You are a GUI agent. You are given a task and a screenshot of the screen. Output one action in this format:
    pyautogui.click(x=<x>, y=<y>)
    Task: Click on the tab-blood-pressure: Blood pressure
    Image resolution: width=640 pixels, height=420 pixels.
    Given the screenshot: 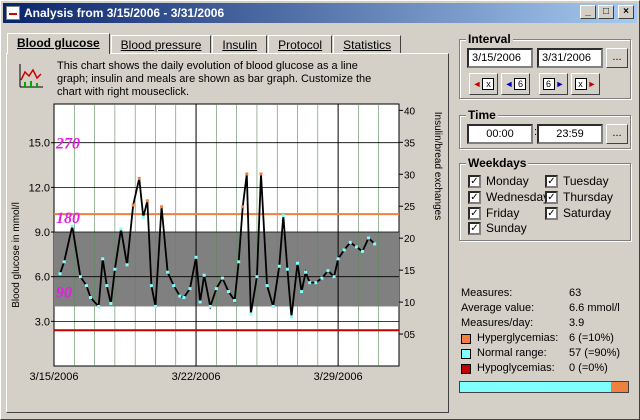 What is the action you would take?
    pyautogui.click(x=161, y=44)
    